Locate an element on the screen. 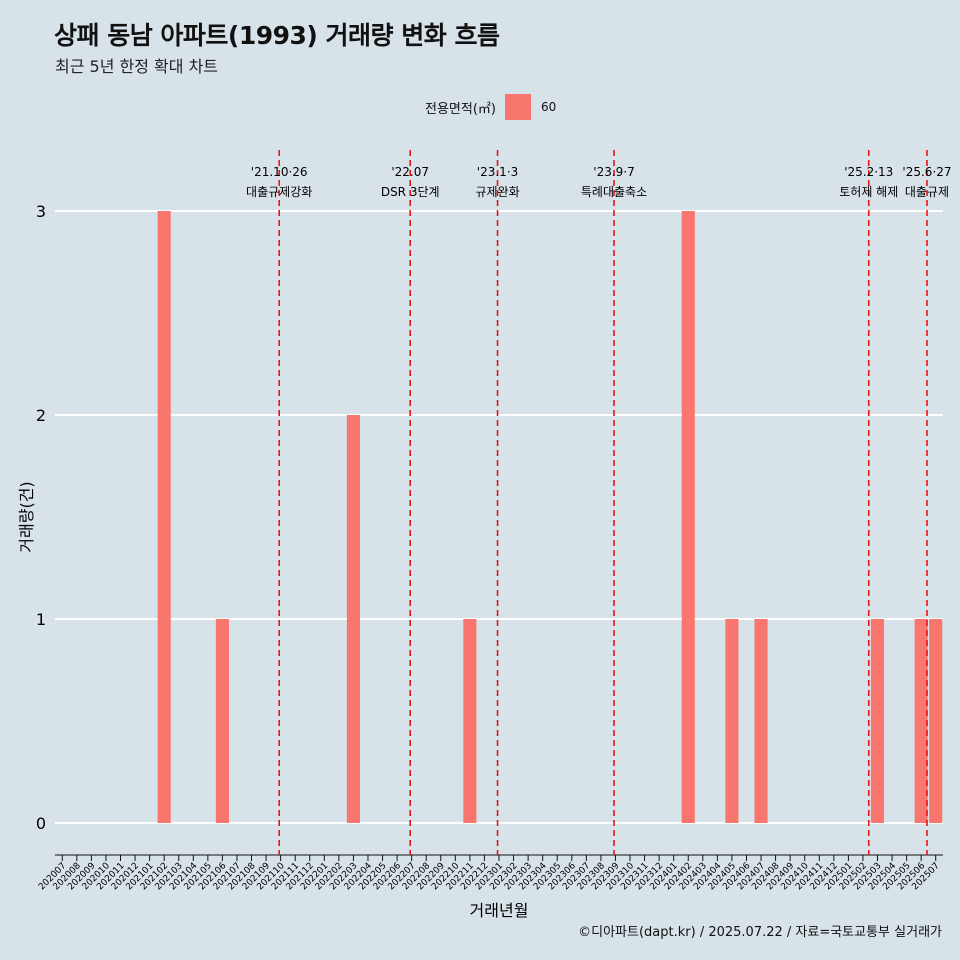 This screenshot has width=960, height=960. event-date-label: '23.1·3 is located at coordinates (497, 172).